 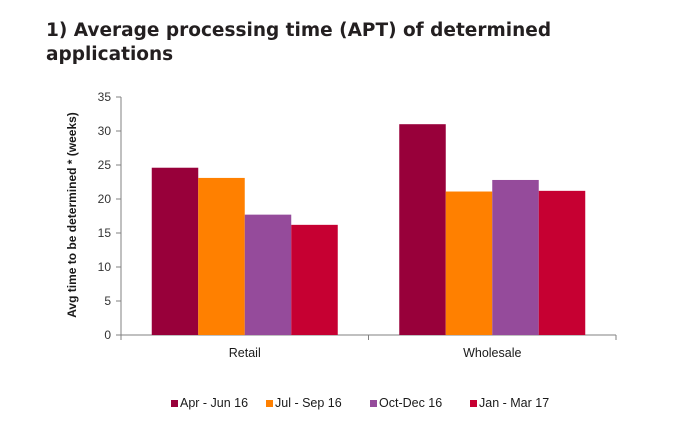 What do you see at coordinates (107, 301) in the screenshot?
I see `y-tick-label: 5` at bounding box center [107, 301].